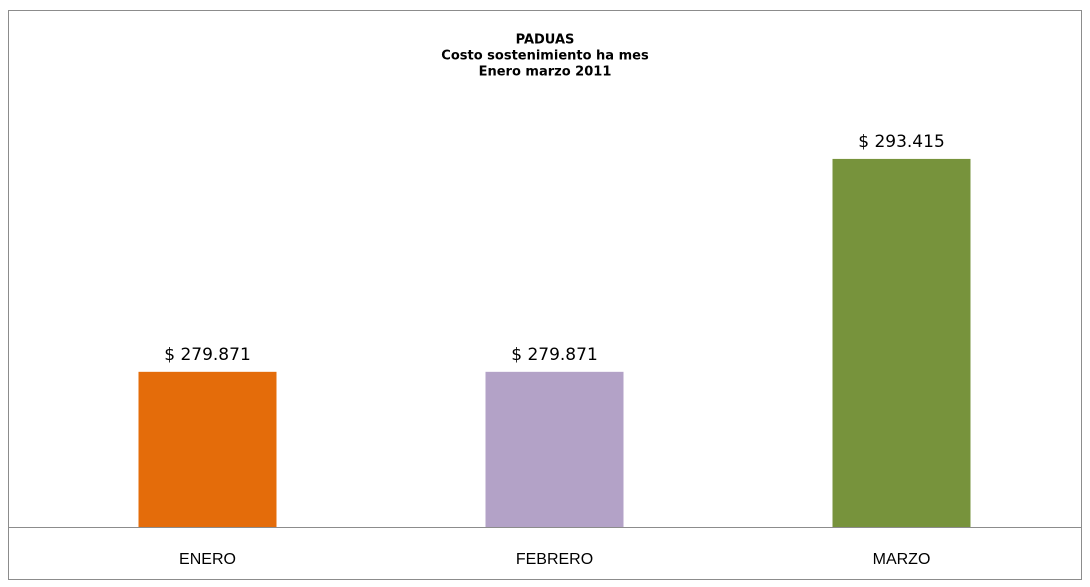 This screenshot has height=587, width=1090. I want to click on chart-title: Enero marzo 2011, so click(545, 72).